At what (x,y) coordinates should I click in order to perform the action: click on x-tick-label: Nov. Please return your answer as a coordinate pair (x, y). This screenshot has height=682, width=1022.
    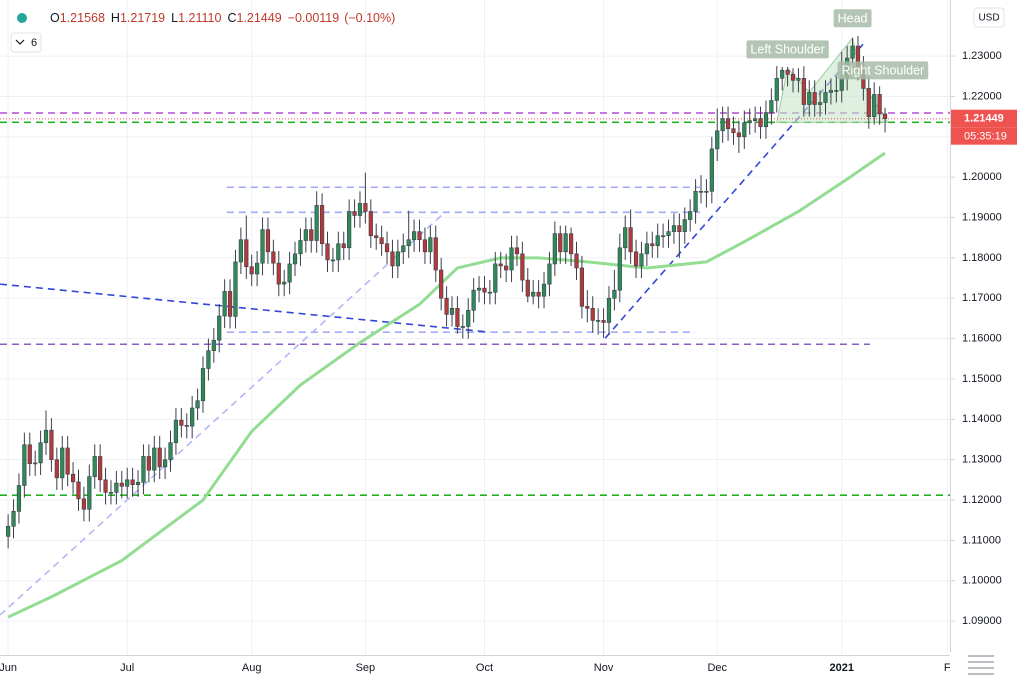
    Looking at the image, I should click on (604, 668).